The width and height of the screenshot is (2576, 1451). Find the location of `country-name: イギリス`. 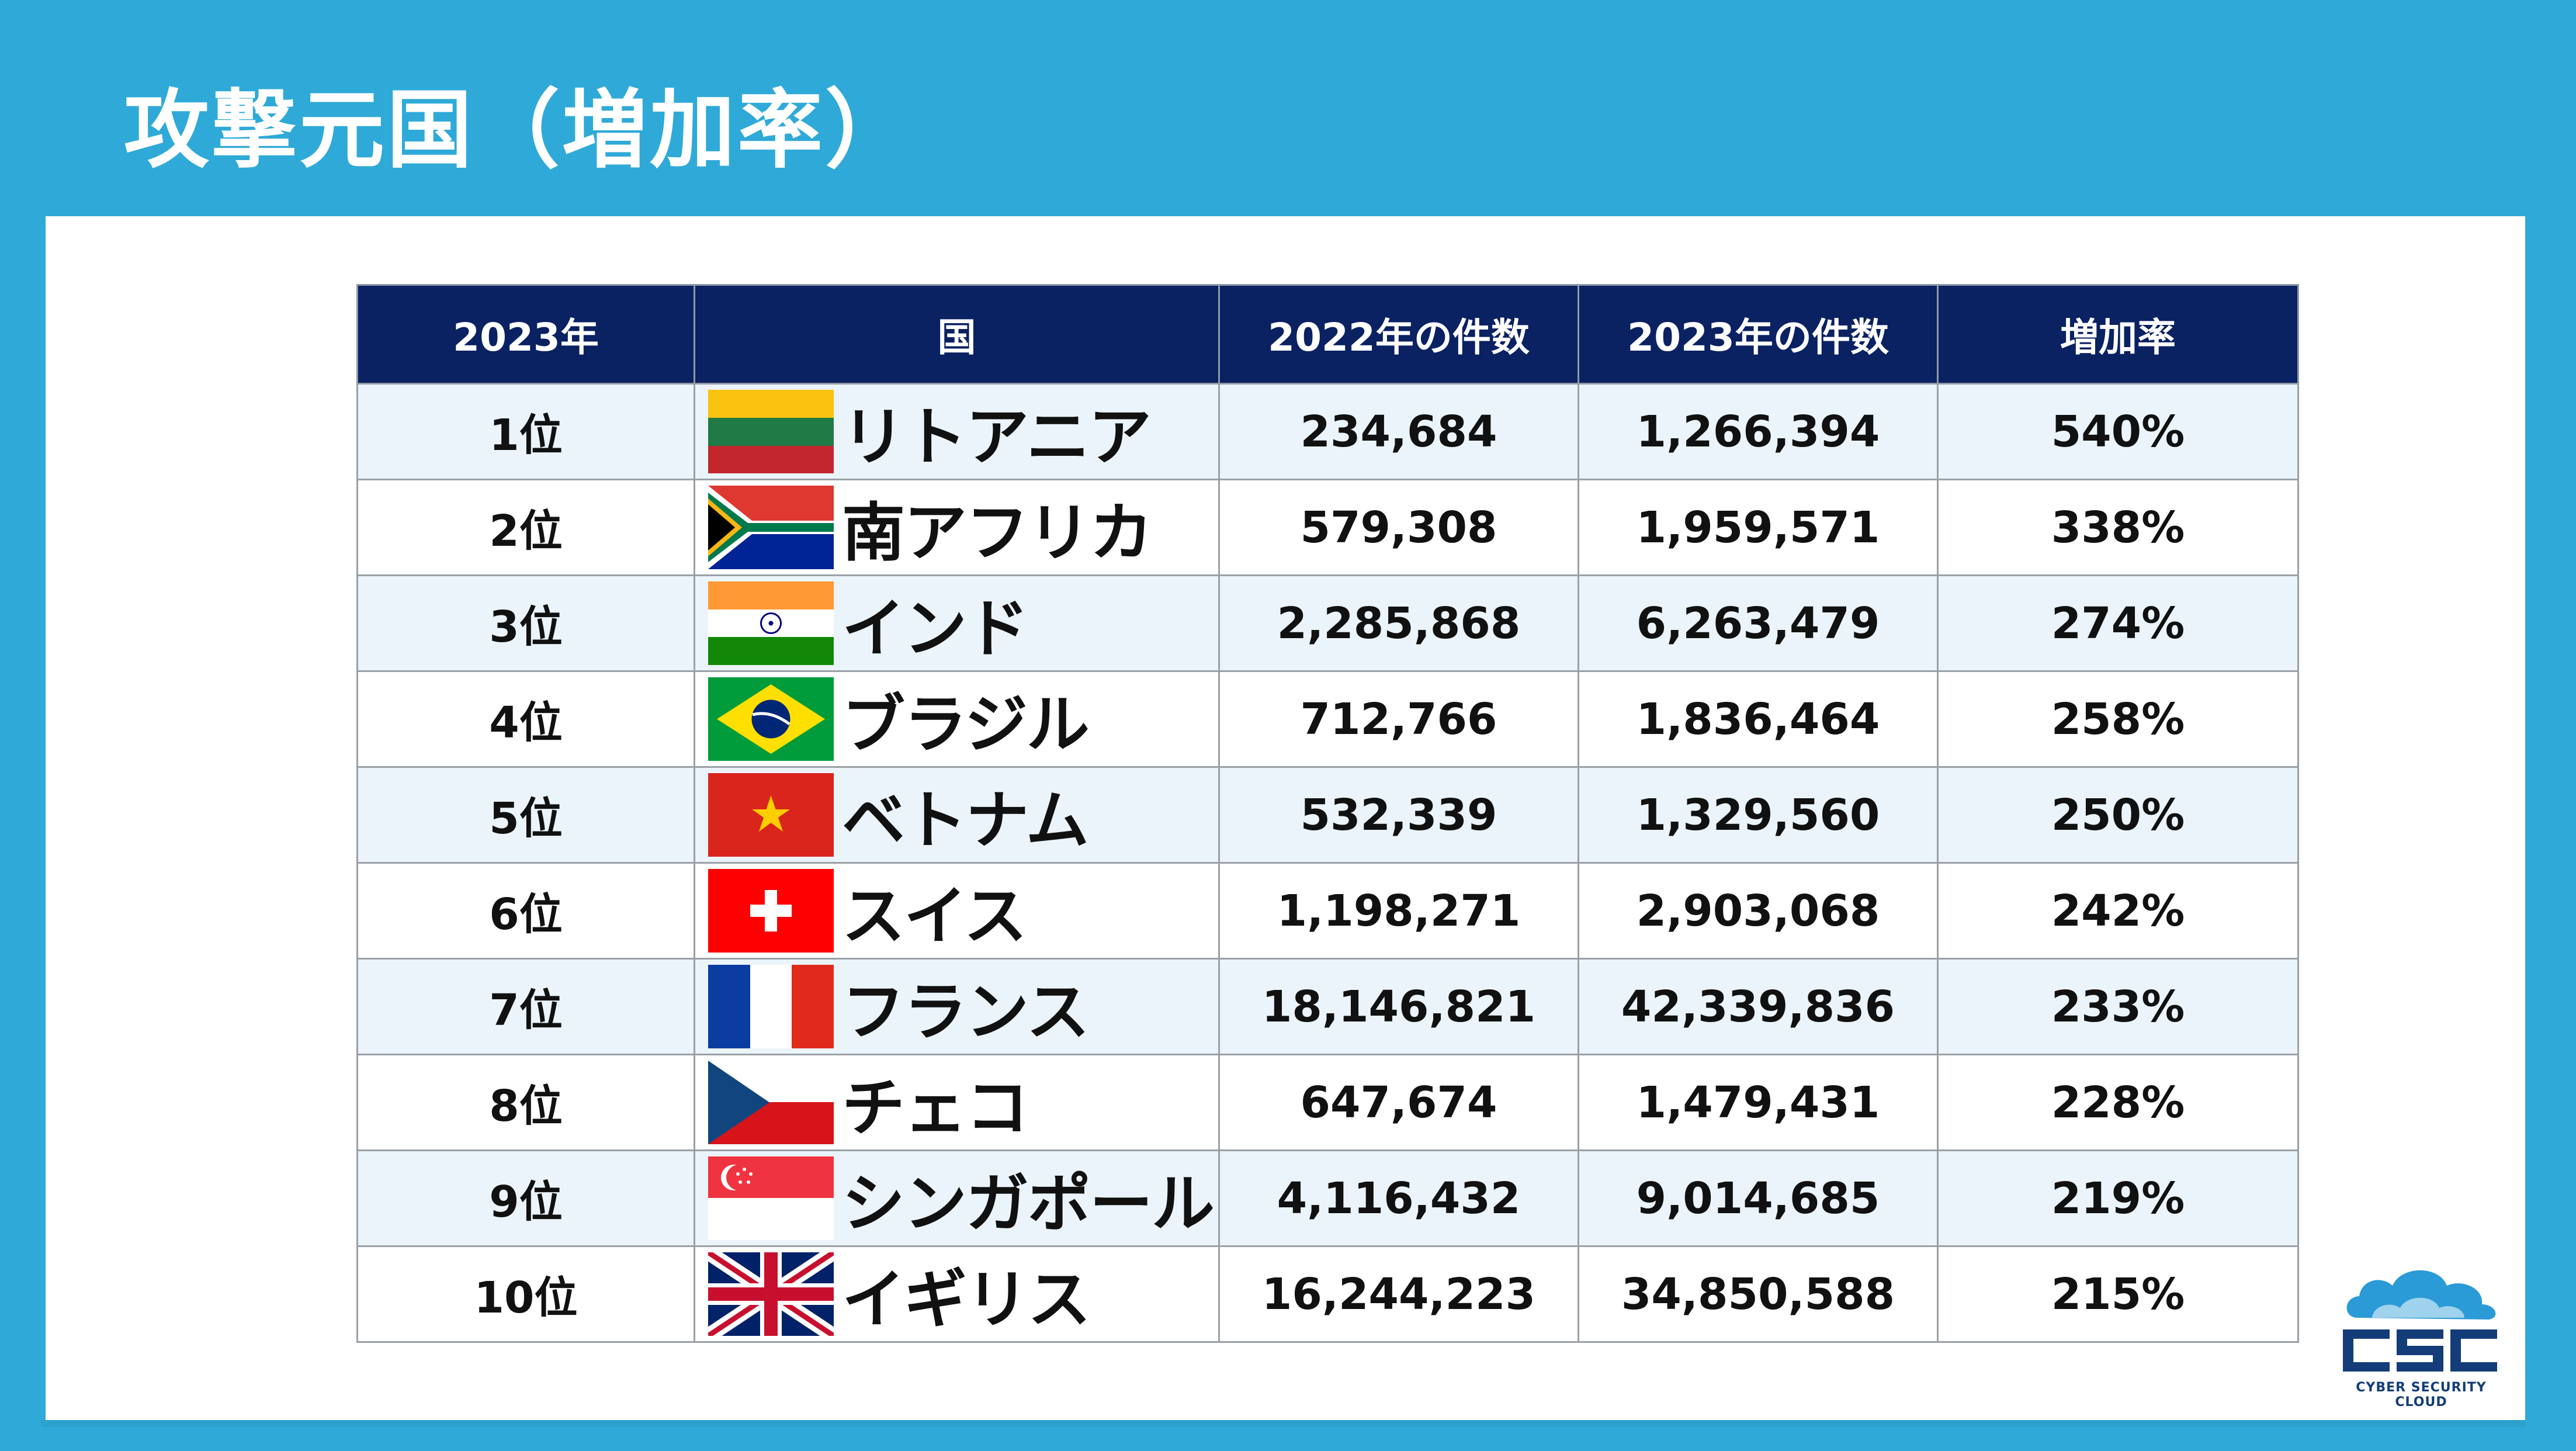

country-name: イギリス is located at coordinates (966, 1299).